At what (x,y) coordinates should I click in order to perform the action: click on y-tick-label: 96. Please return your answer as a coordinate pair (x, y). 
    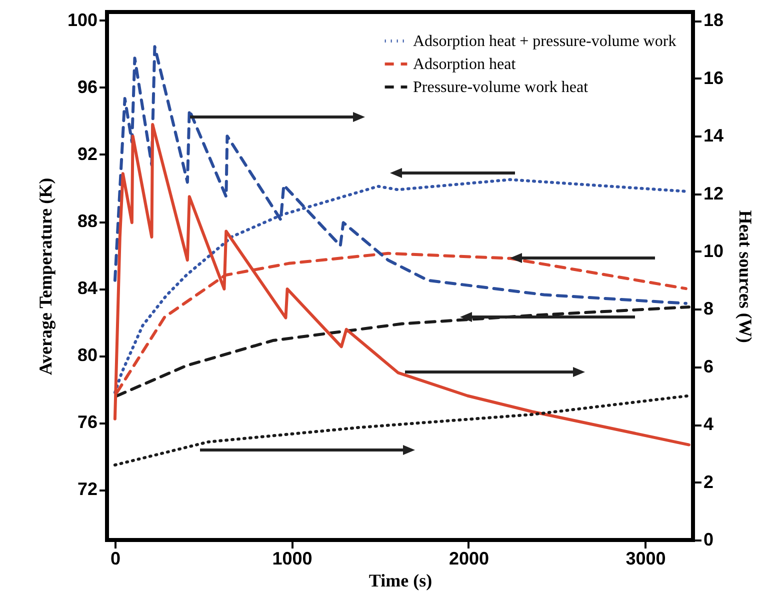
    Looking at the image, I should click on (87, 86).